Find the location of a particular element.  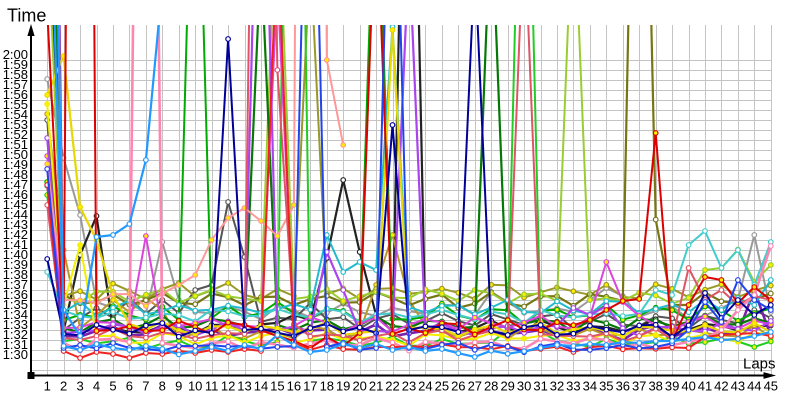

svg-text: 17 is located at coordinates (310, 386).